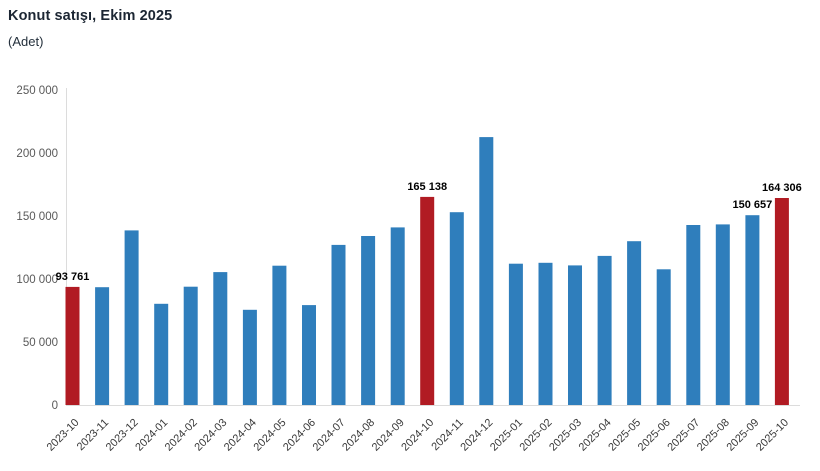  What do you see at coordinates (772, 435) in the screenshot?
I see `x-axis-label: 2025-10` at bounding box center [772, 435].